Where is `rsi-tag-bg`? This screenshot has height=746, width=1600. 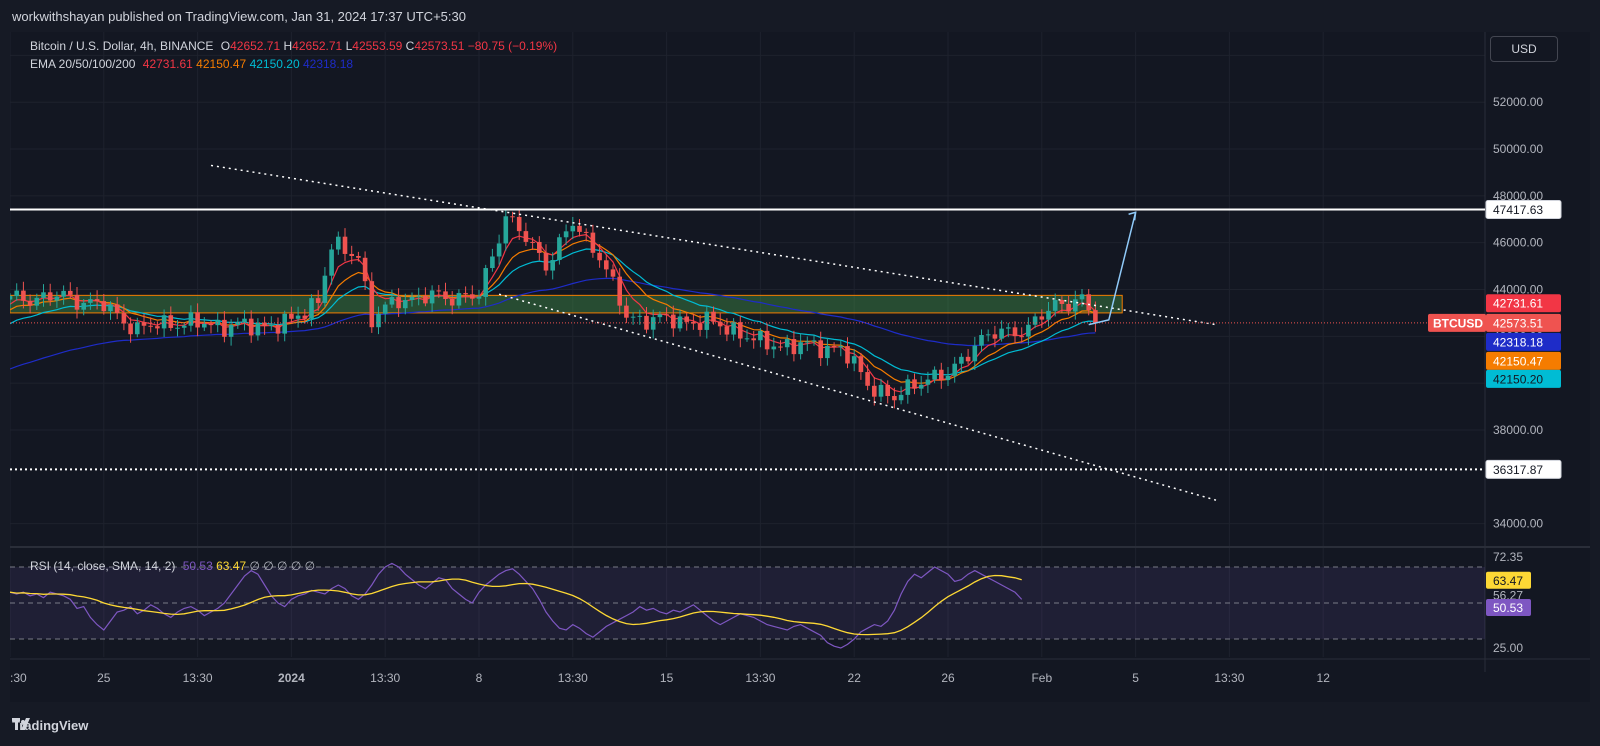
rsi-tag-bg is located at coordinates (1508, 608).